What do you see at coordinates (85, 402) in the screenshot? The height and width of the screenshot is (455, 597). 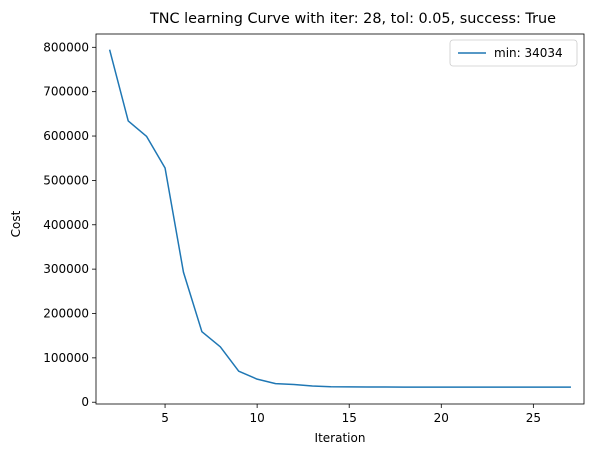 I see `y-tick-label: 0` at bounding box center [85, 402].